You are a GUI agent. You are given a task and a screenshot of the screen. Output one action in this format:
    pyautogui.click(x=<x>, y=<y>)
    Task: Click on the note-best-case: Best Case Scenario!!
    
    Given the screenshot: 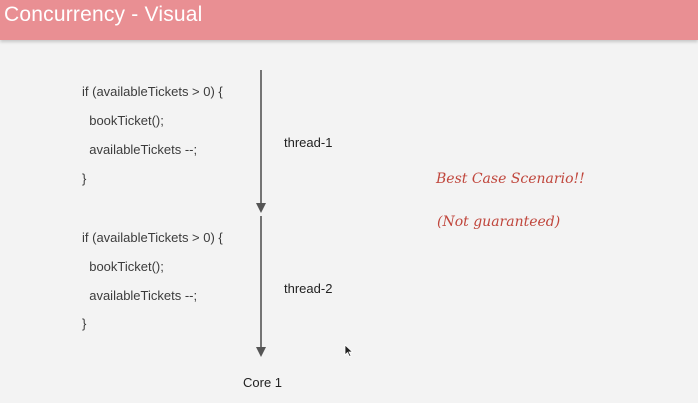 What is the action you would take?
    pyautogui.click(x=510, y=179)
    